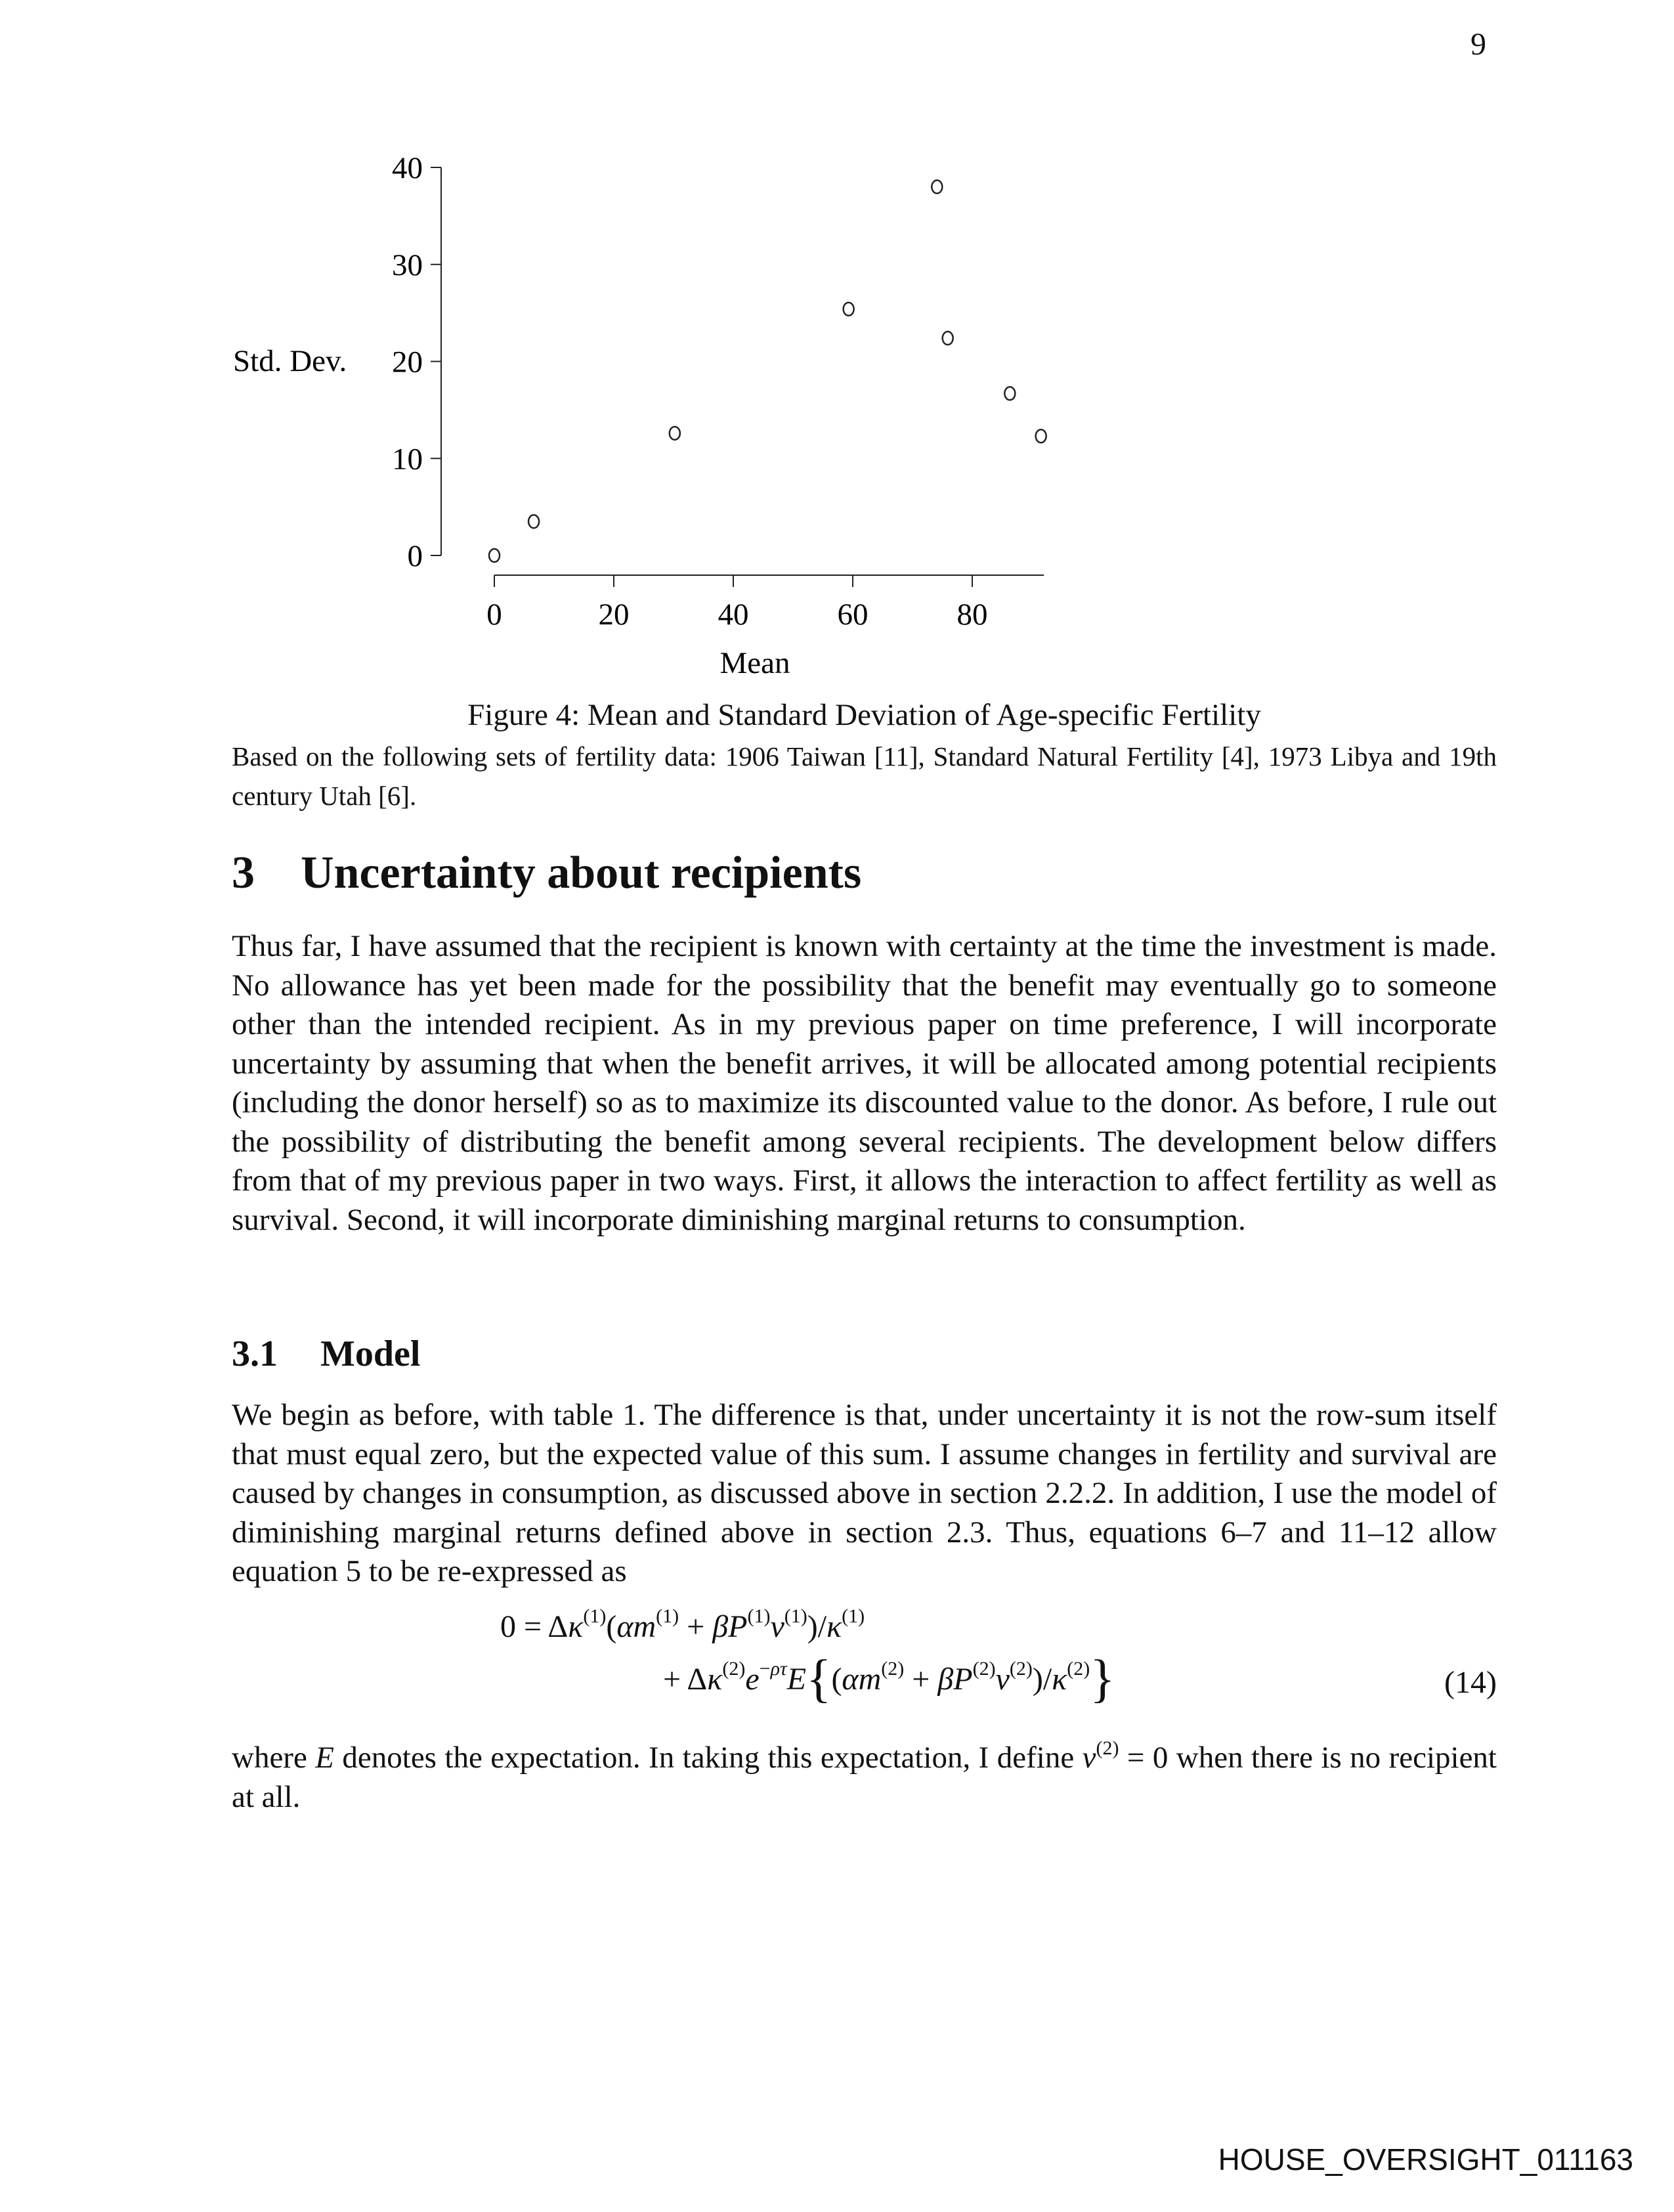  I want to click on document-id-footer: HOUSE_OVERSIGHT_011163, so click(1425, 2160).